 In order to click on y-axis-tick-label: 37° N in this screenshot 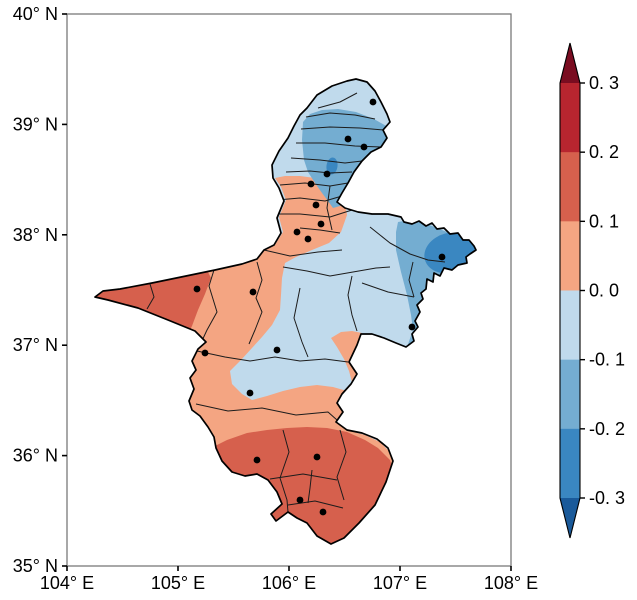, I will do `click(35, 345)`.